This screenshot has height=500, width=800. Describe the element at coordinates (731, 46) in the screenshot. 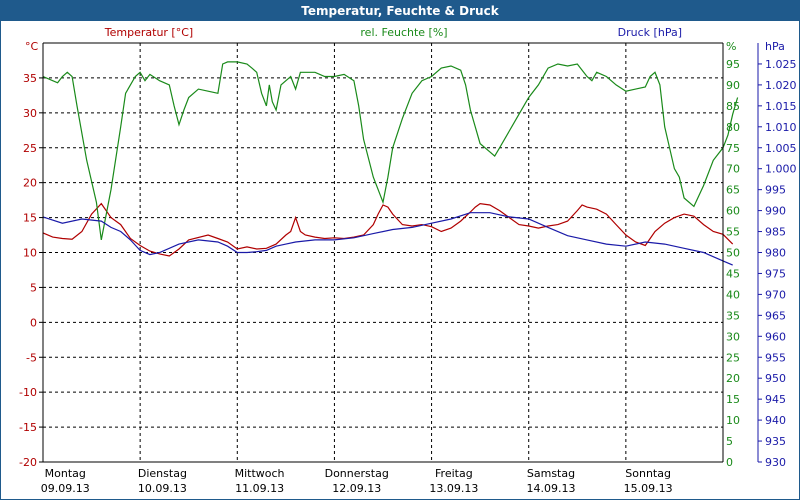

I see `humidity-unit: %` at that location.